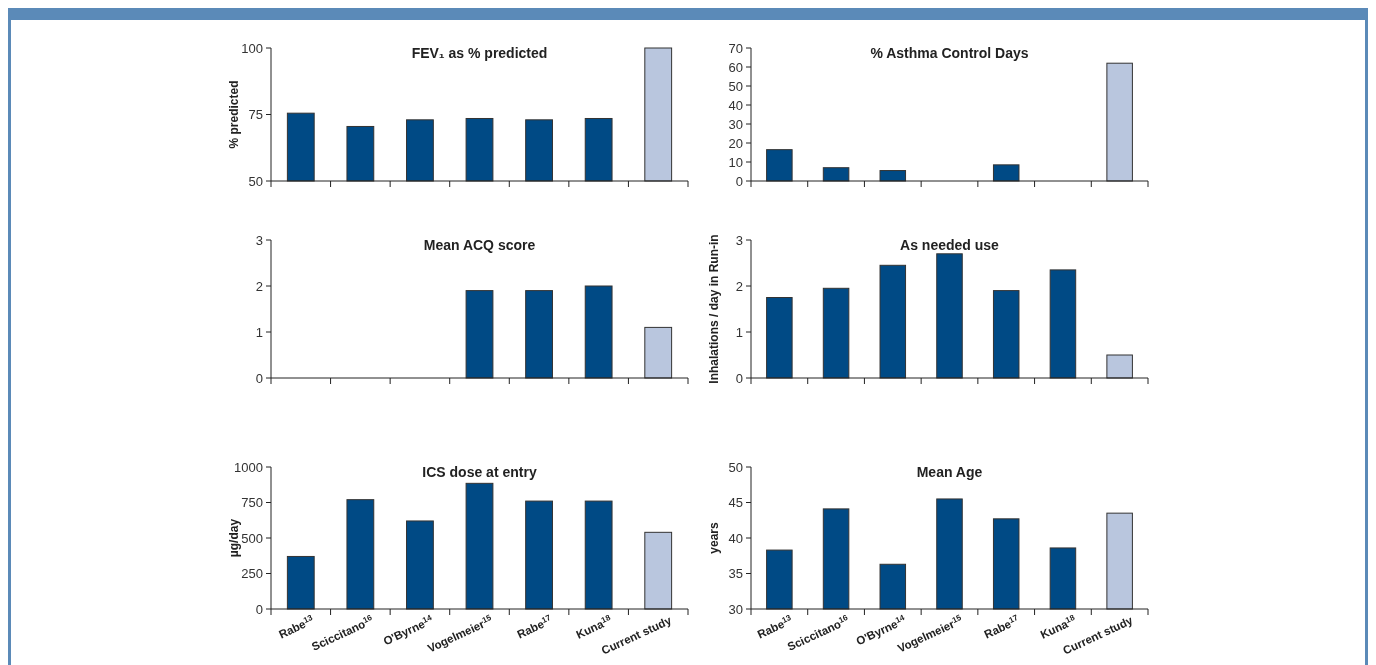  What do you see at coordinates (714, 309) in the screenshot?
I see `y-axis-title: Inhalations / day in Run-in` at bounding box center [714, 309].